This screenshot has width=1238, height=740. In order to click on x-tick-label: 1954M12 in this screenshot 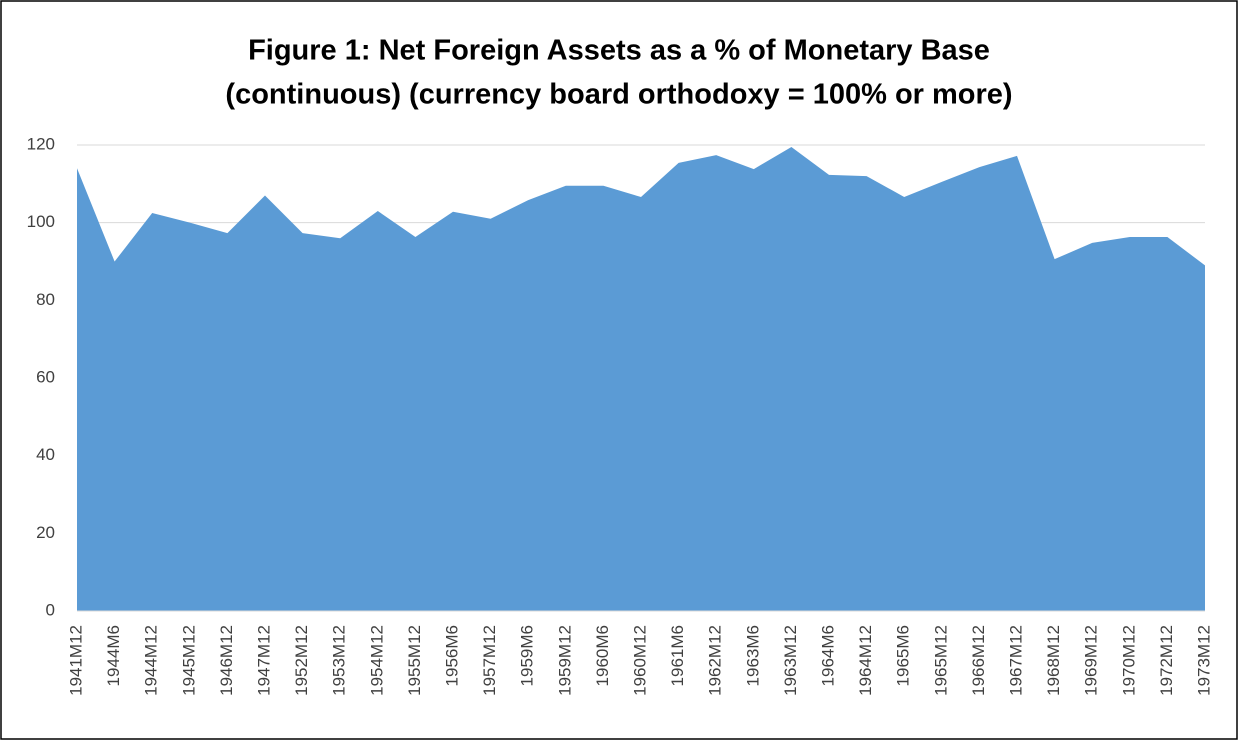, I will do `click(376, 660)`.